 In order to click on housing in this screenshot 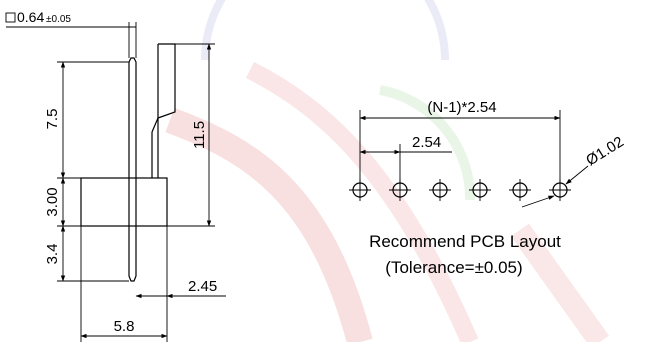, I will do `click(124, 202)`.